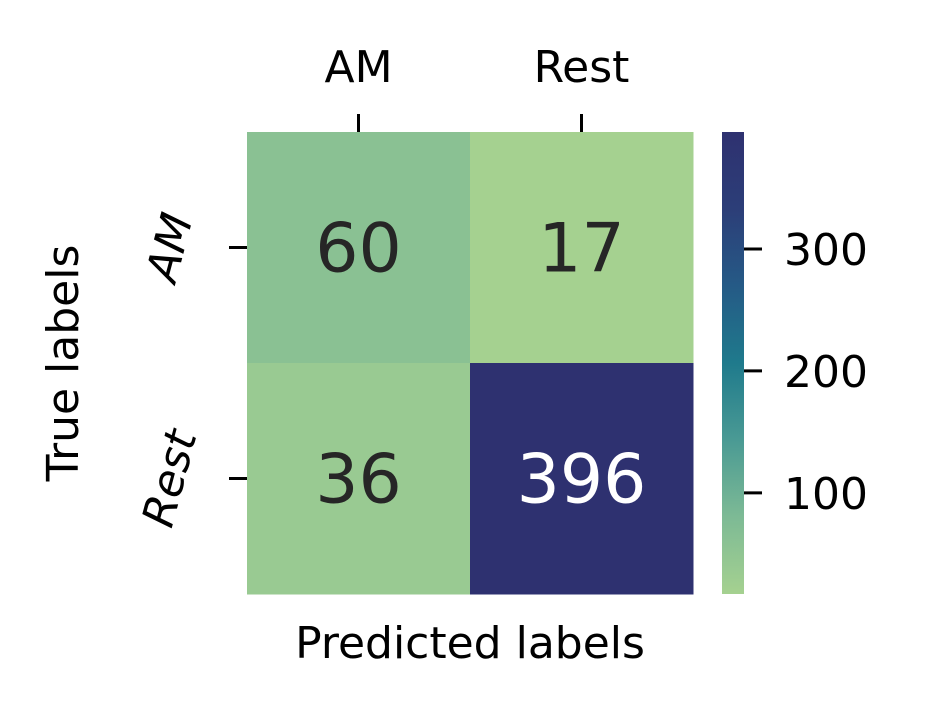 The height and width of the screenshot is (711, 929). I want to click on heatmap-cell-am-am, so click(359, 248).